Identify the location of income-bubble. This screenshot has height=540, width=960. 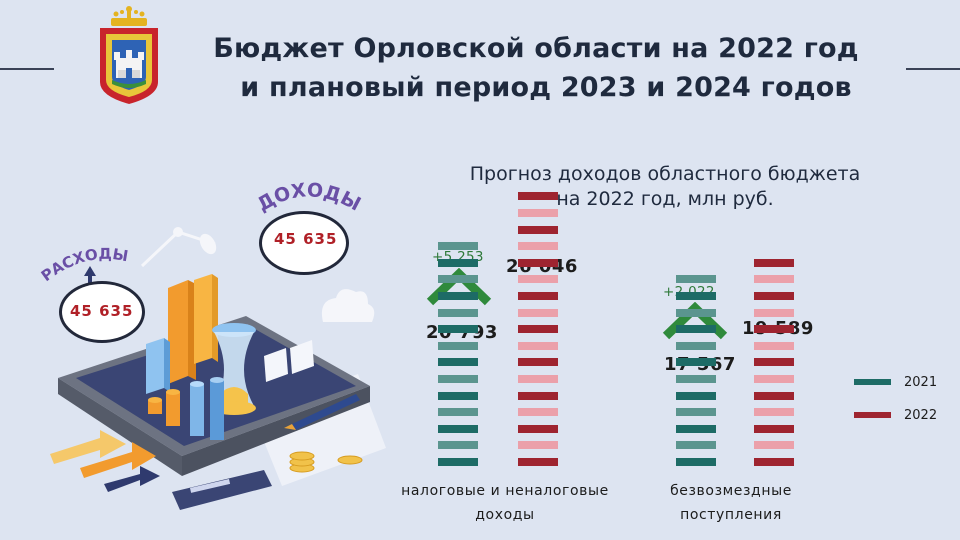
(304, 243).